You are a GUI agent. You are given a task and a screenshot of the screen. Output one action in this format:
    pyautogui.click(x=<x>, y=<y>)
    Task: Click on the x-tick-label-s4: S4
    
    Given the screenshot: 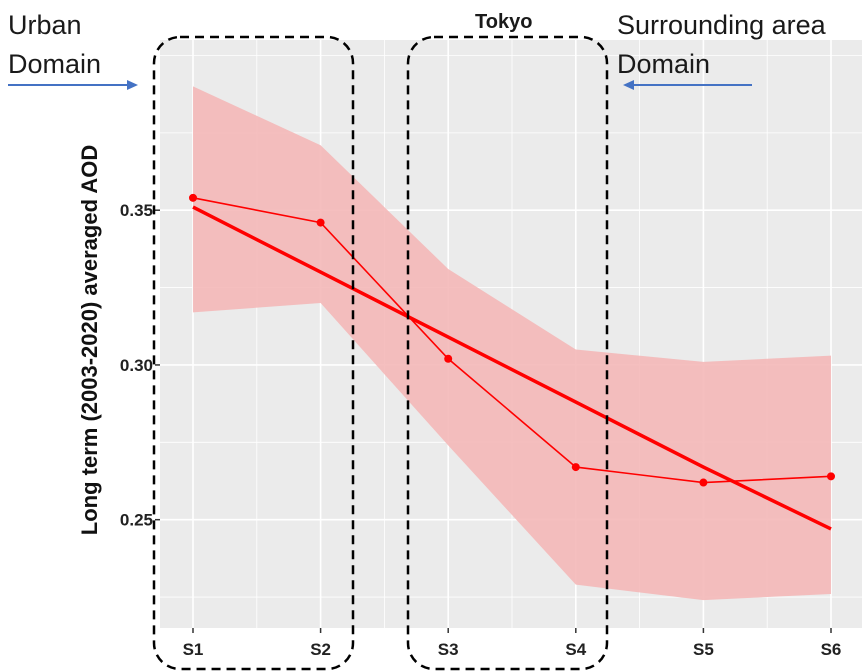 What is the action you would take?
    pyautogui.click(x=575, y=649)
    